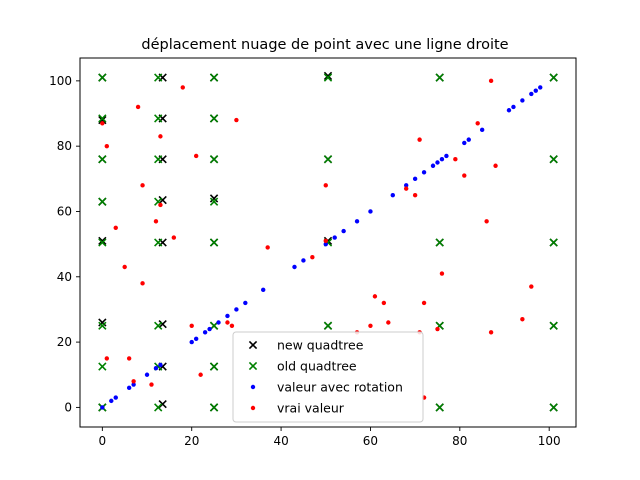 Image resolution: width=640 pixels, height=480 pixels. What do you see at coordinates (549, 441) in the screenshot?
I see `x-tick-label: 100` at bounding box center [549, 441].